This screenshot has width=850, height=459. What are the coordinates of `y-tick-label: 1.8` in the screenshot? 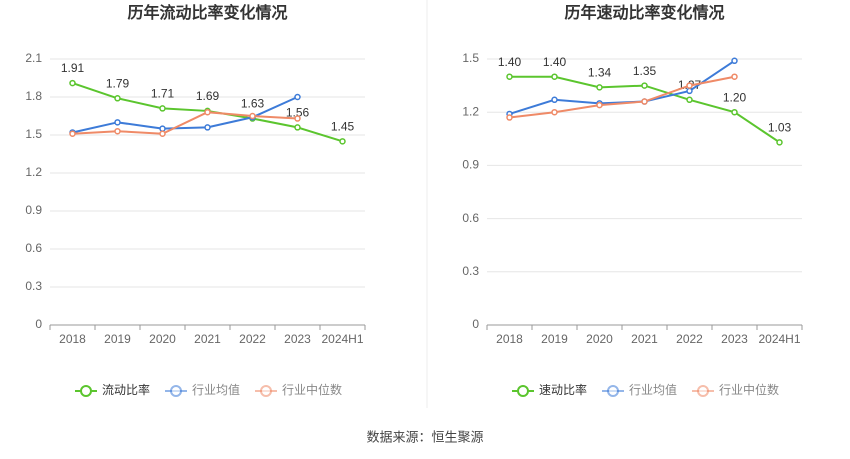 It's located at (33, 96).